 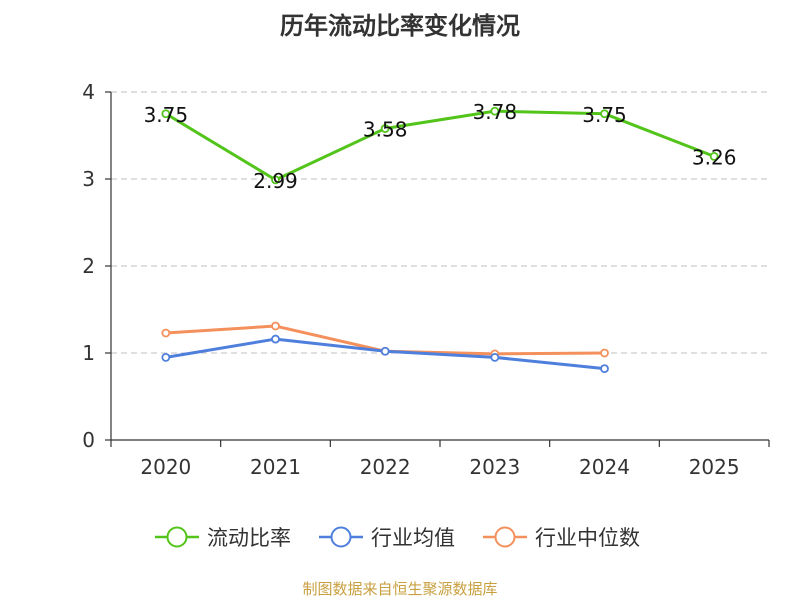 I want to click on x-tick-label-2023: 2023, so click(x=494, y=467).